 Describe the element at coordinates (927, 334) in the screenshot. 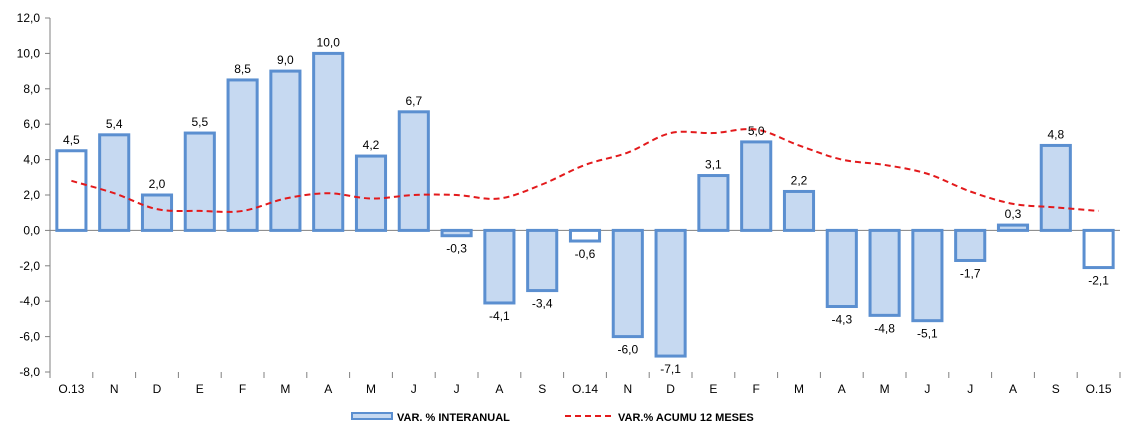

I see `data-label: -5,1` at that location.